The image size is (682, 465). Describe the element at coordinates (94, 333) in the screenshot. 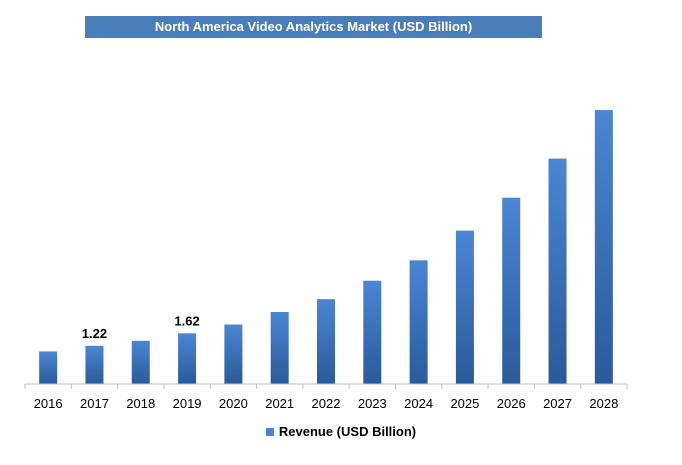

I see `data-label-2017: 1.22` at that location.